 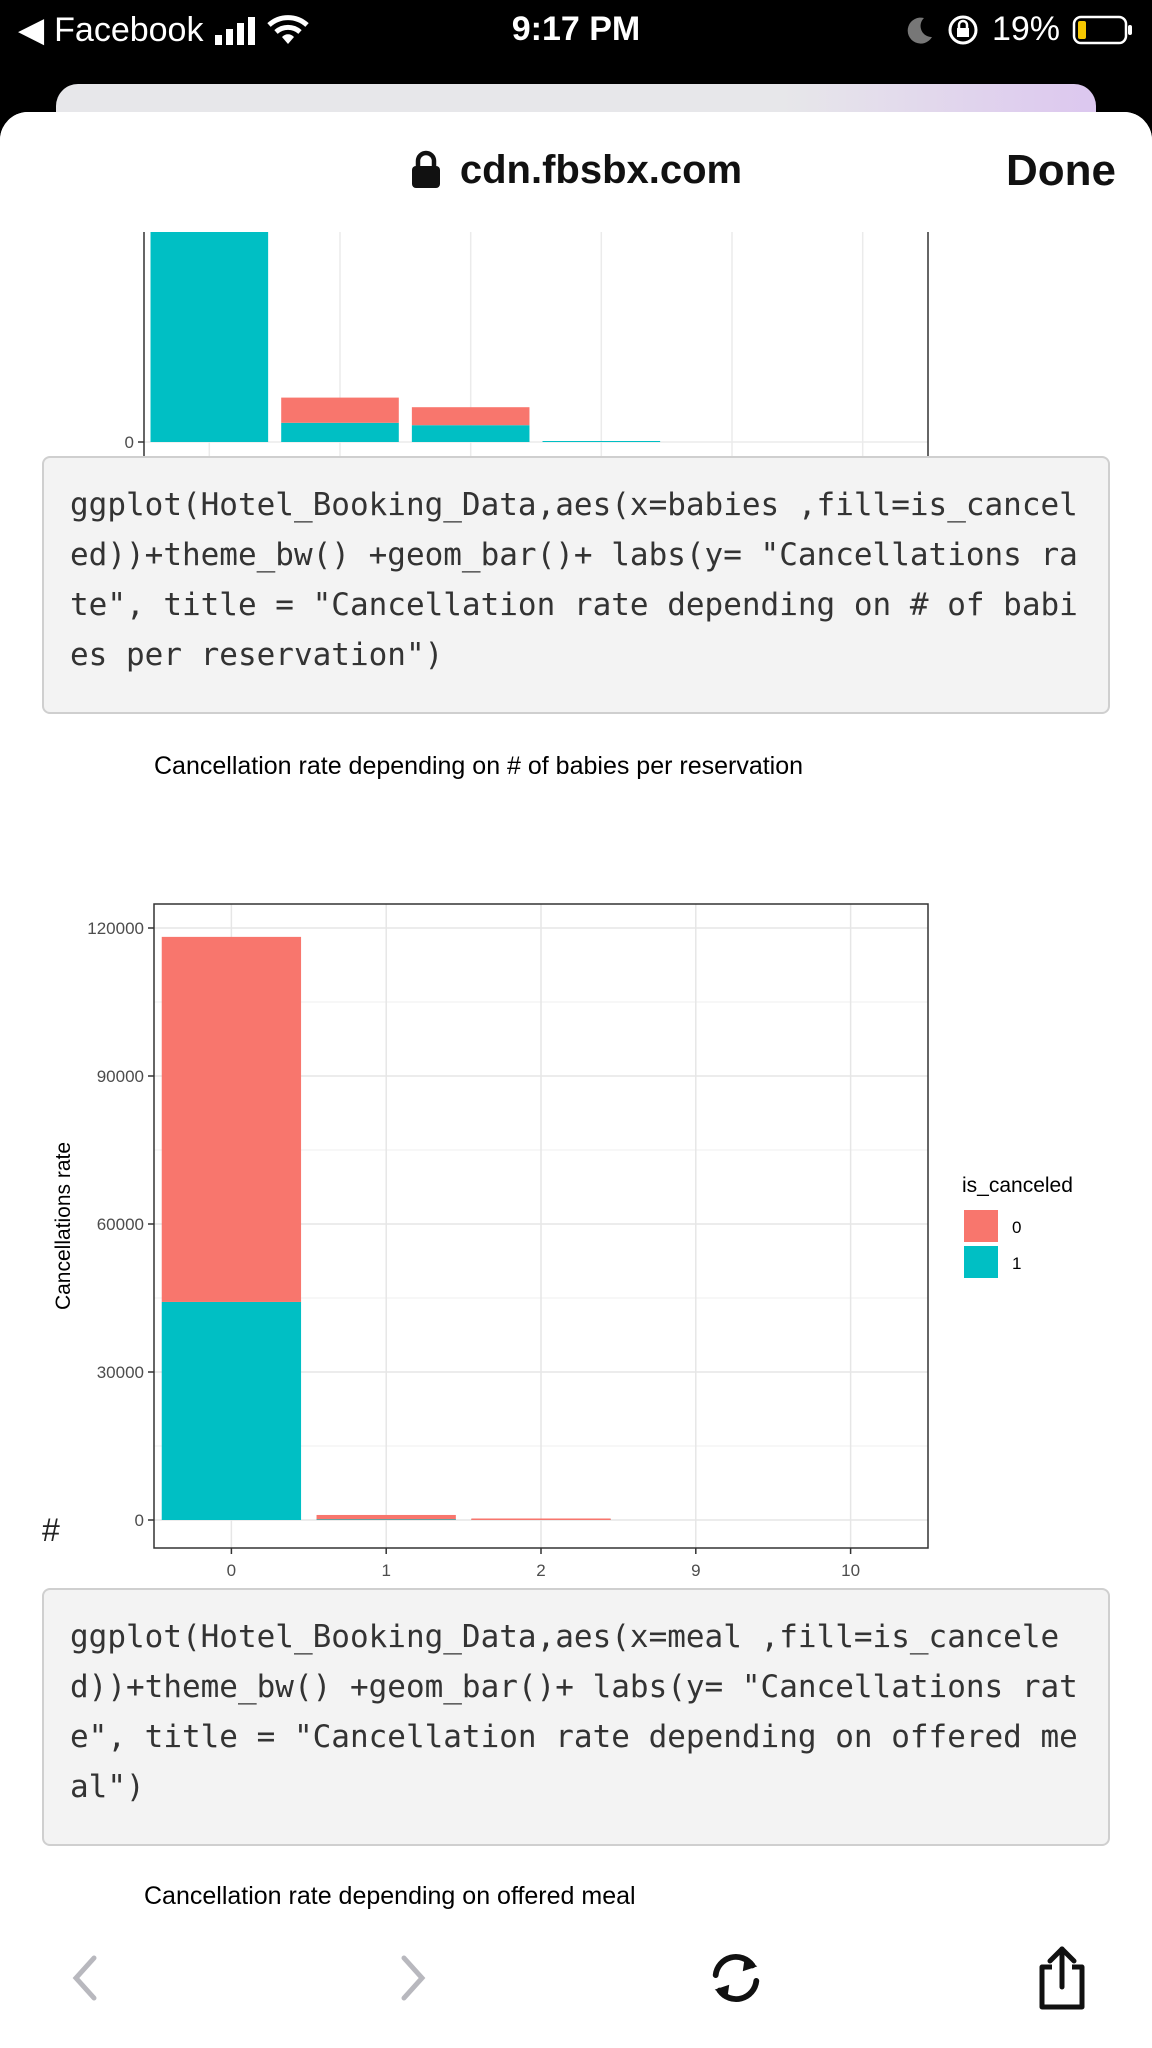 What do you see at coordinates (231, 1570) in the screenshot?
I see `x-tick-label: 0` at bounding box center [231, 1570].